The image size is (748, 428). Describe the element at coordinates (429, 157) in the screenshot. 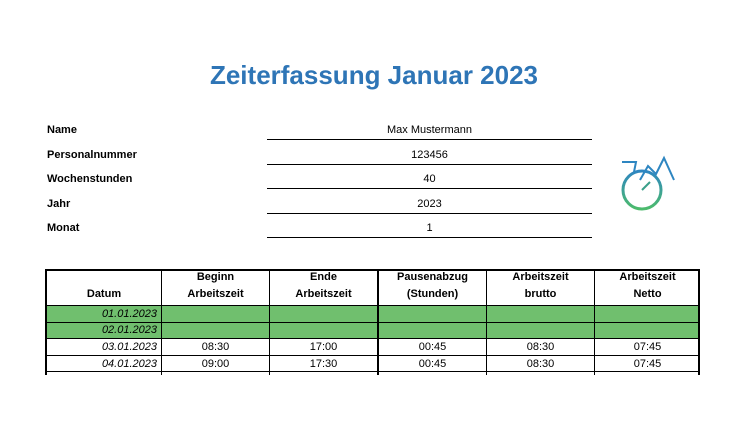

I see `info-value: 123456` at that location.